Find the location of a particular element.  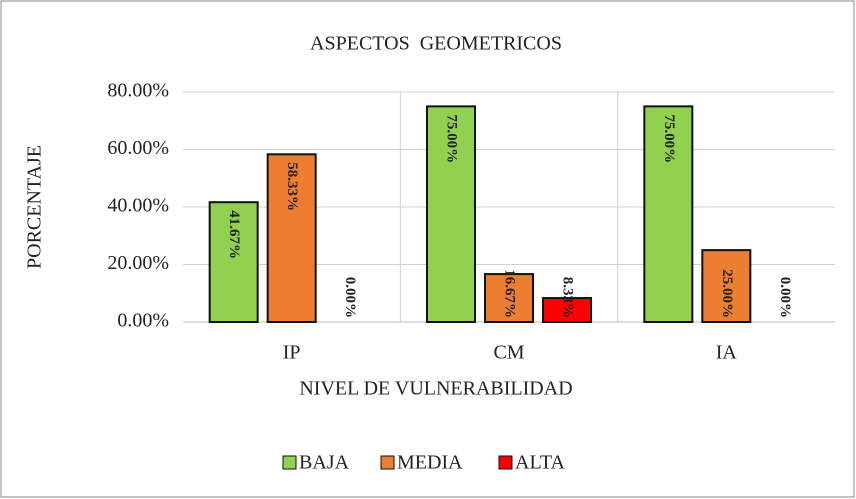

y-axis-label: PORCENTAJE is located at coordinates (35, 207).